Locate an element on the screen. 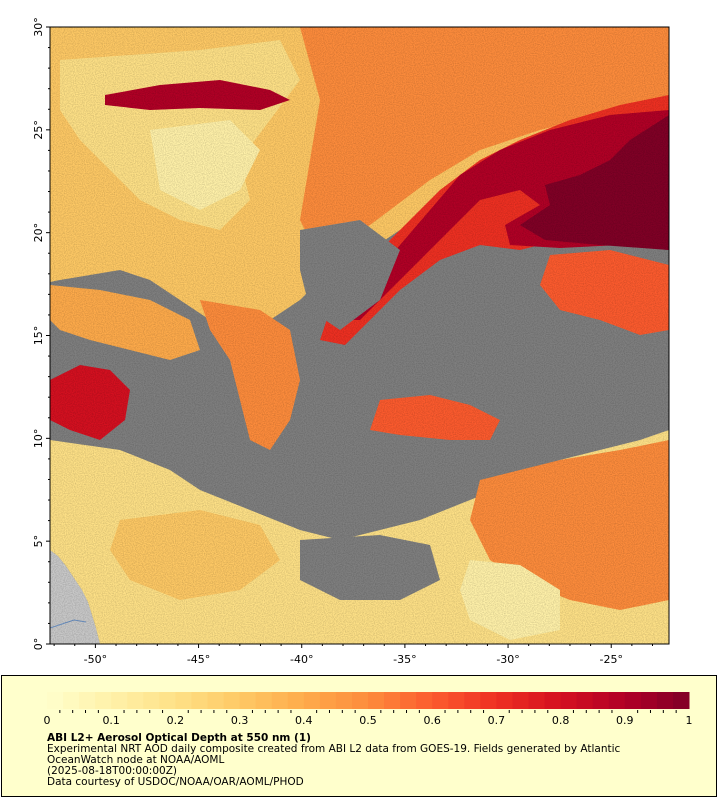  lon-tick-label: -50° is located at coordinates (95, 659).